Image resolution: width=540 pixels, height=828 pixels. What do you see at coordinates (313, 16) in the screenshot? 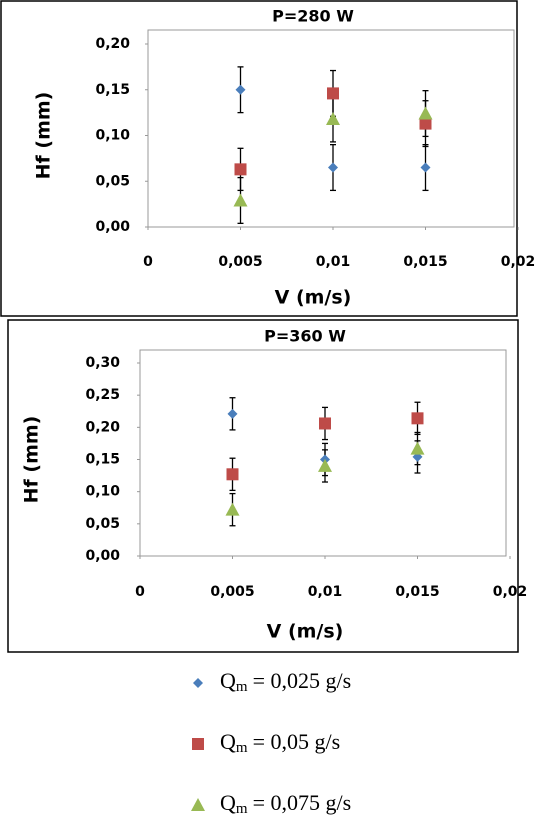
I see `chart-title: P=280 W` at bounding box center [313, 16].